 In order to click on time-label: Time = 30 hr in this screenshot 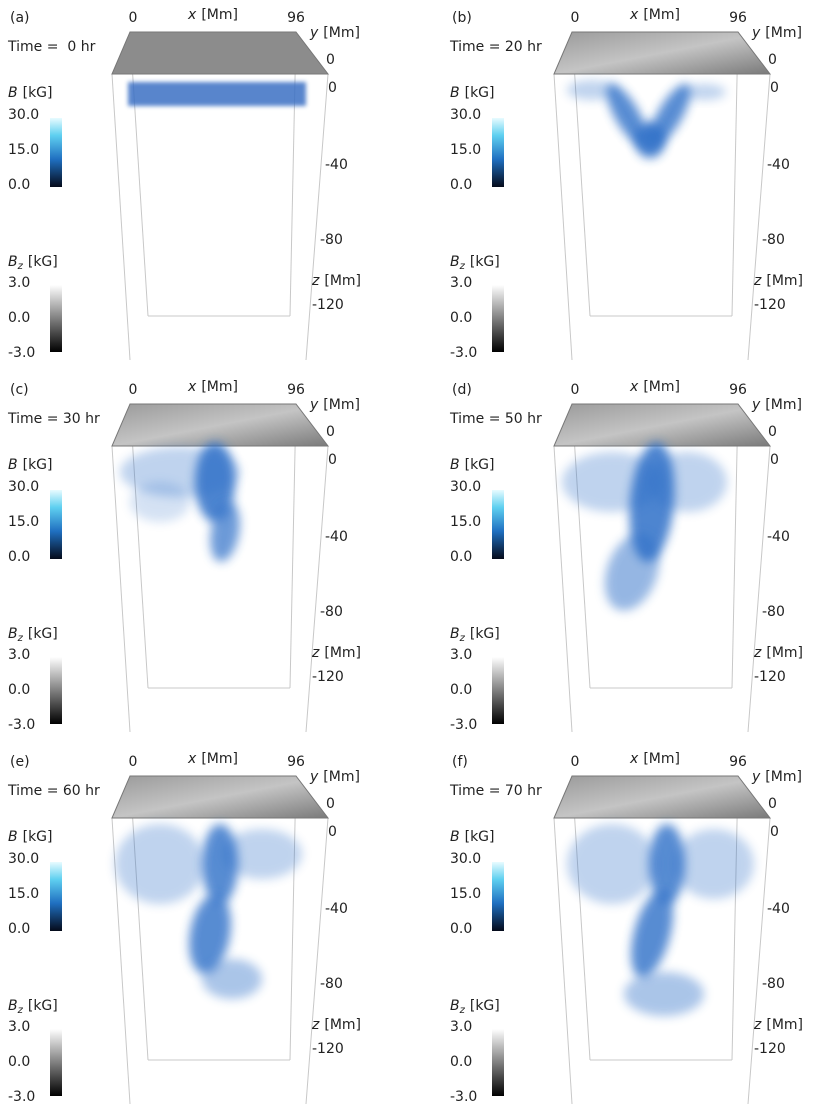, I will do `click(53, 419)`.